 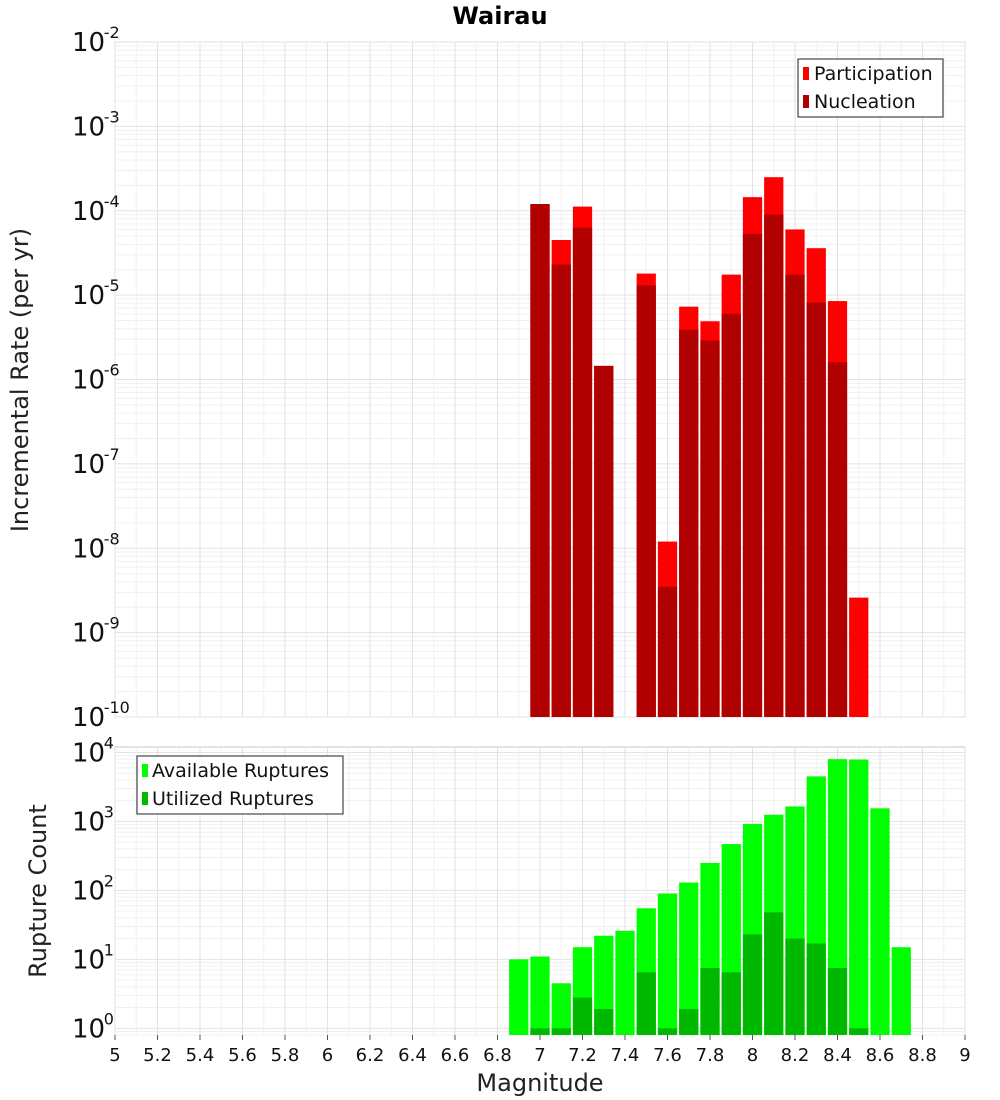 What do you see at coordinates (109, 1018) in the screenshot?
I see `y-tick-exponent: 0` at bounding box center [109, 1018].